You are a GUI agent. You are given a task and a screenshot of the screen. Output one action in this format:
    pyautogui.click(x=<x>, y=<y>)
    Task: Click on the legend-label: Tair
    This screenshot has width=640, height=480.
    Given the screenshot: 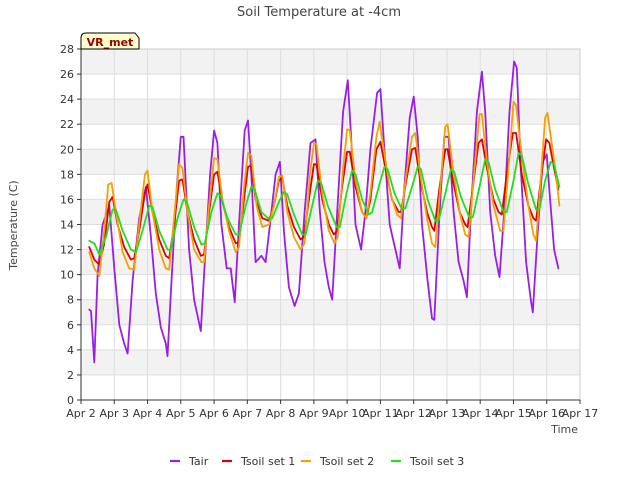 What is the action you would take?
    pyautogui.click(x=198, y=461)
    